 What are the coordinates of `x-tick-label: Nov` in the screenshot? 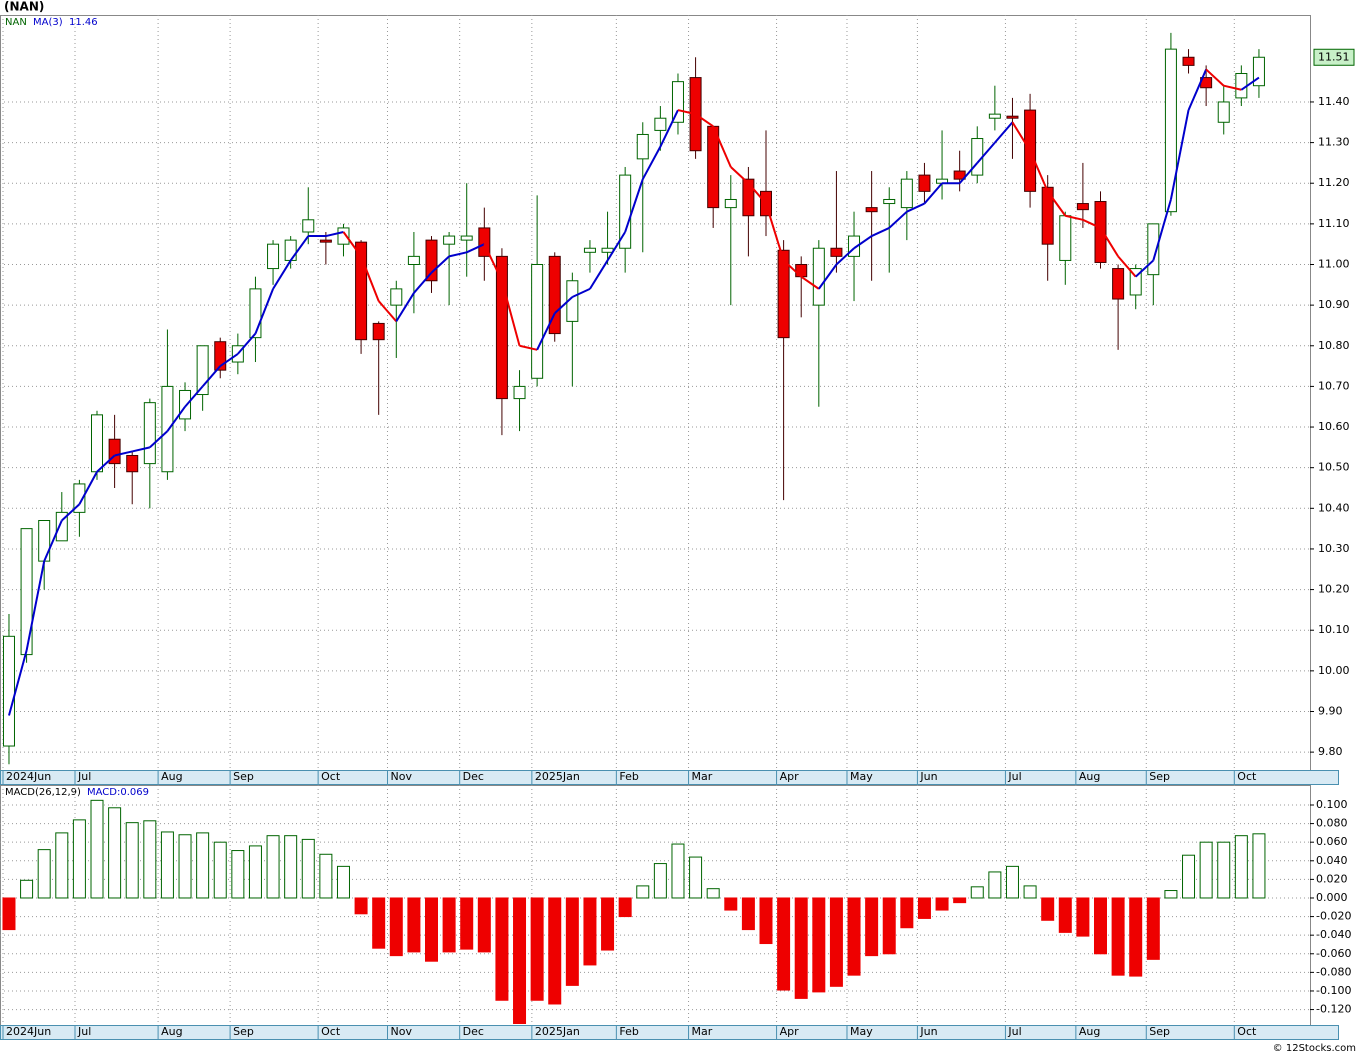 It's located at (401, 776).